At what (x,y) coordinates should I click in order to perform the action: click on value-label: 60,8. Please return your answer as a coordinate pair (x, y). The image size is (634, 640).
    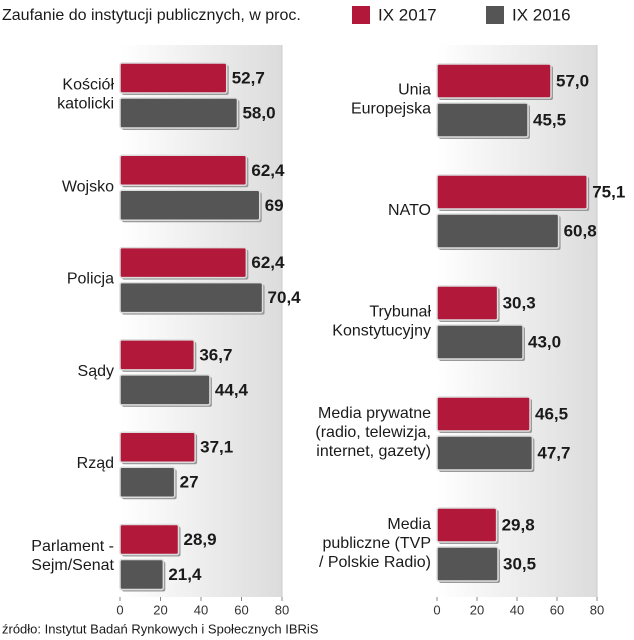
    Looking at the image, I should click on (580, 230).